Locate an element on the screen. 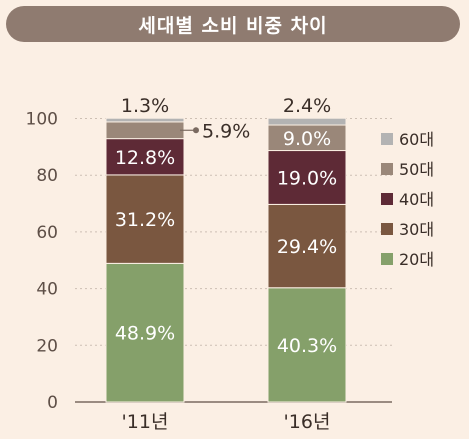 This screenshot has width=469, height=439. data-label: 29.4% is located at coordinates (307, 247).